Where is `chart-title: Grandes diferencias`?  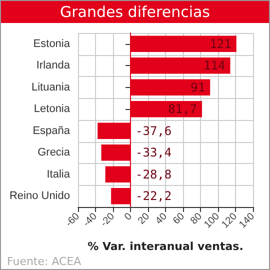 chart-title: Grandes diferencias is located at coordinates (135, 12).